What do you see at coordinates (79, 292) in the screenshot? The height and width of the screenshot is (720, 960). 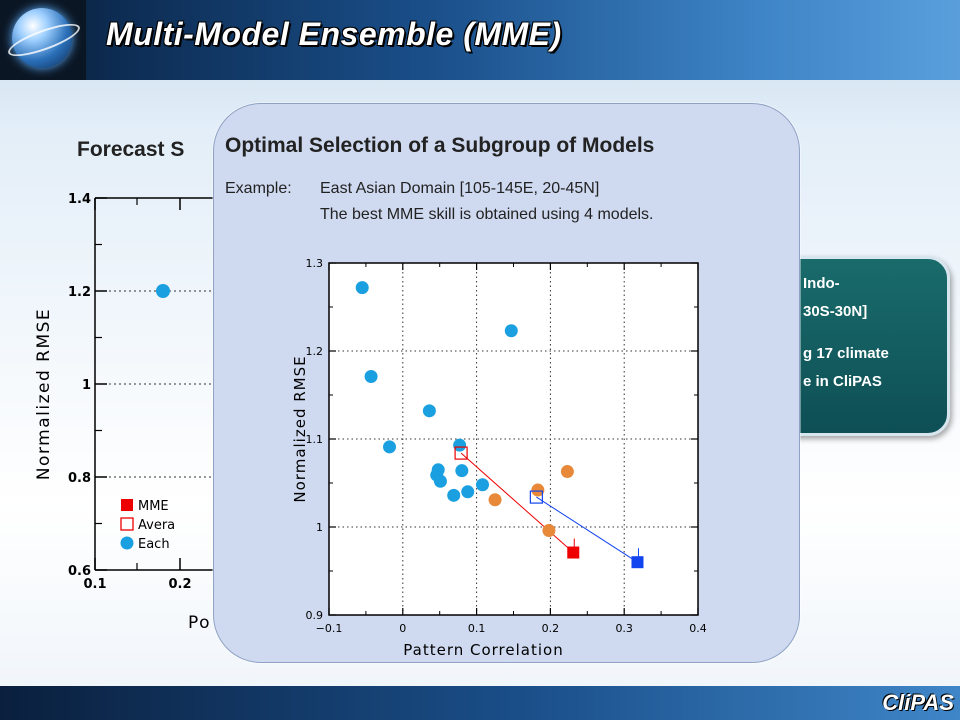 I see `bg-y-tick-label: 1.2` at bounding box center [79, 292].